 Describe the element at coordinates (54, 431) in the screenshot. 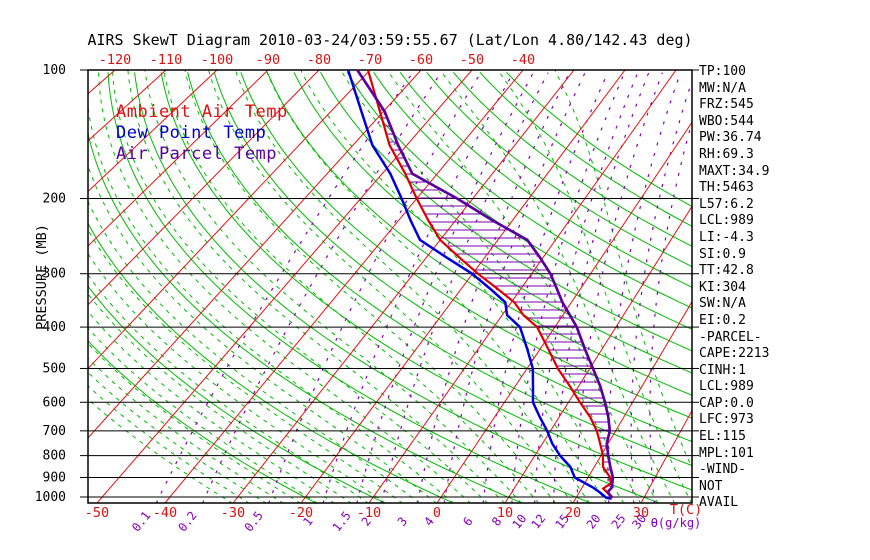

I see `pressure-tick-label: 700` at that location.